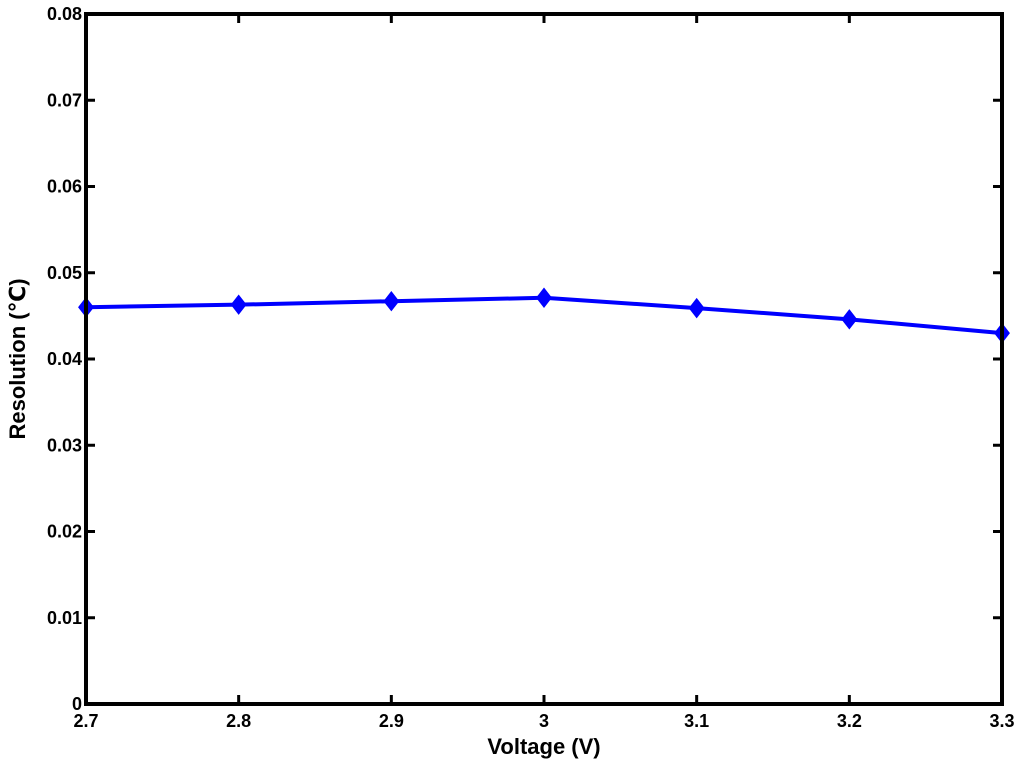 The height and width of the screenshot is (768, 1024). I want to click on x-tick-label: 2.7, so click(85, 721).